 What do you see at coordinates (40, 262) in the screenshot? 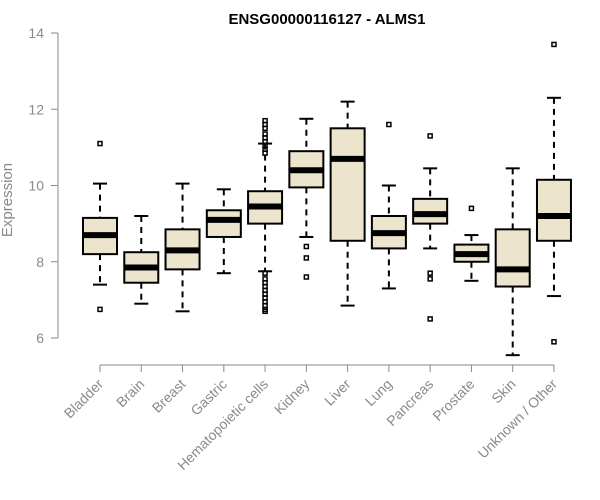
I see `y-tick-label: 8` at bounding box center [40, 262].